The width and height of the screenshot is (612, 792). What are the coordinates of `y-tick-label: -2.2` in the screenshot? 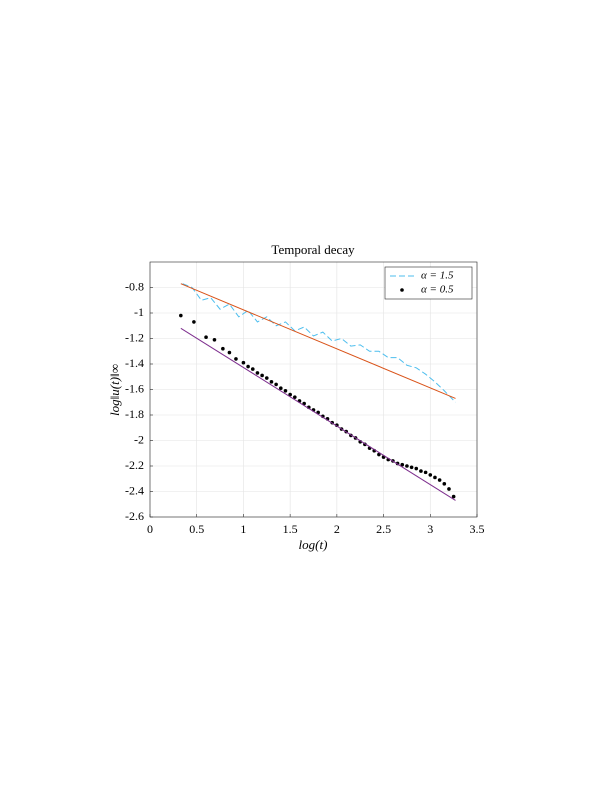 It's located at (134, 465).